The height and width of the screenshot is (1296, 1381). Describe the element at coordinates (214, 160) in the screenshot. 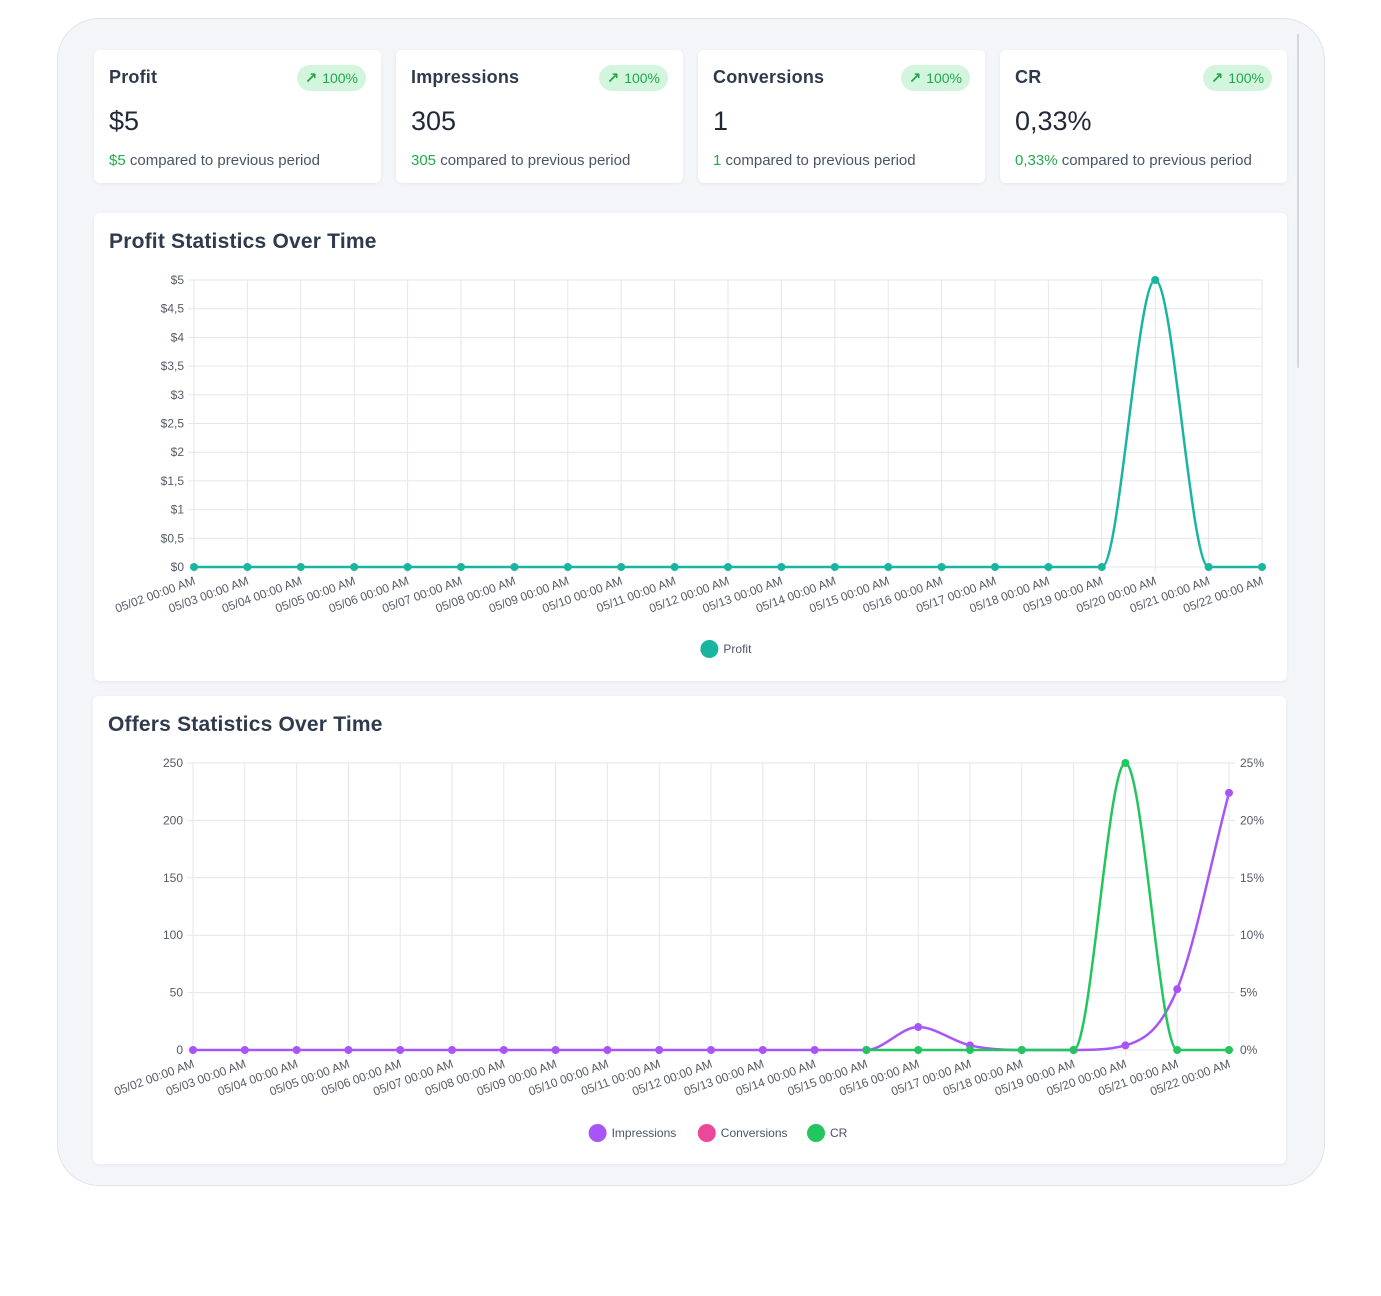

I see `stat-compare: $5 compared to previous period` at that location.